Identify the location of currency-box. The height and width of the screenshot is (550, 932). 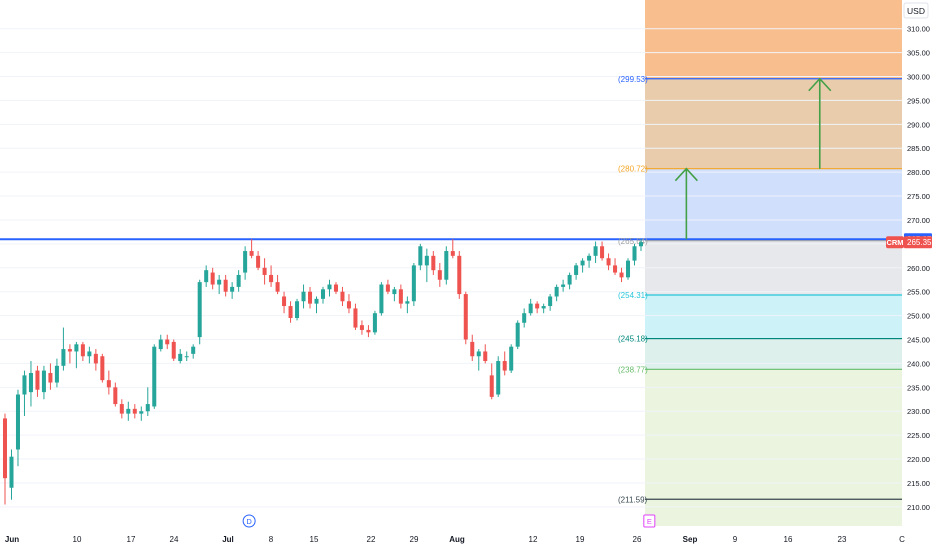
(916, 10).